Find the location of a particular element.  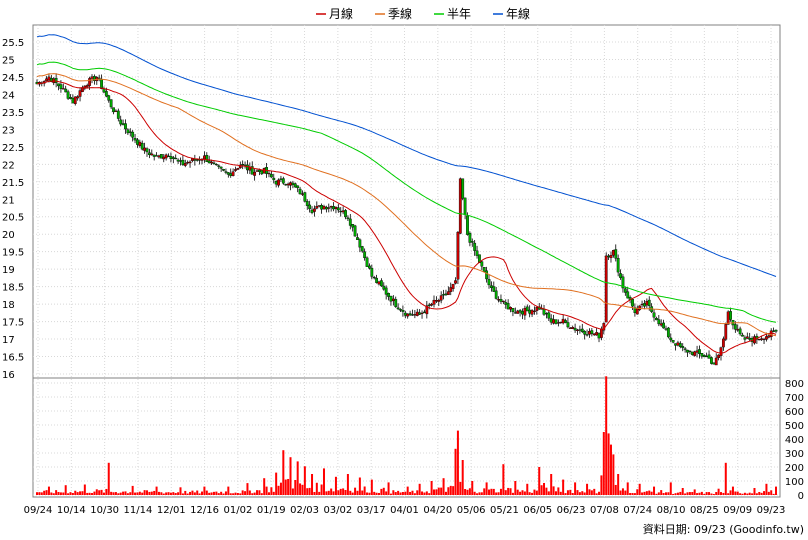

date-tick-1: 10/14 is located at coordinates (71, 510).